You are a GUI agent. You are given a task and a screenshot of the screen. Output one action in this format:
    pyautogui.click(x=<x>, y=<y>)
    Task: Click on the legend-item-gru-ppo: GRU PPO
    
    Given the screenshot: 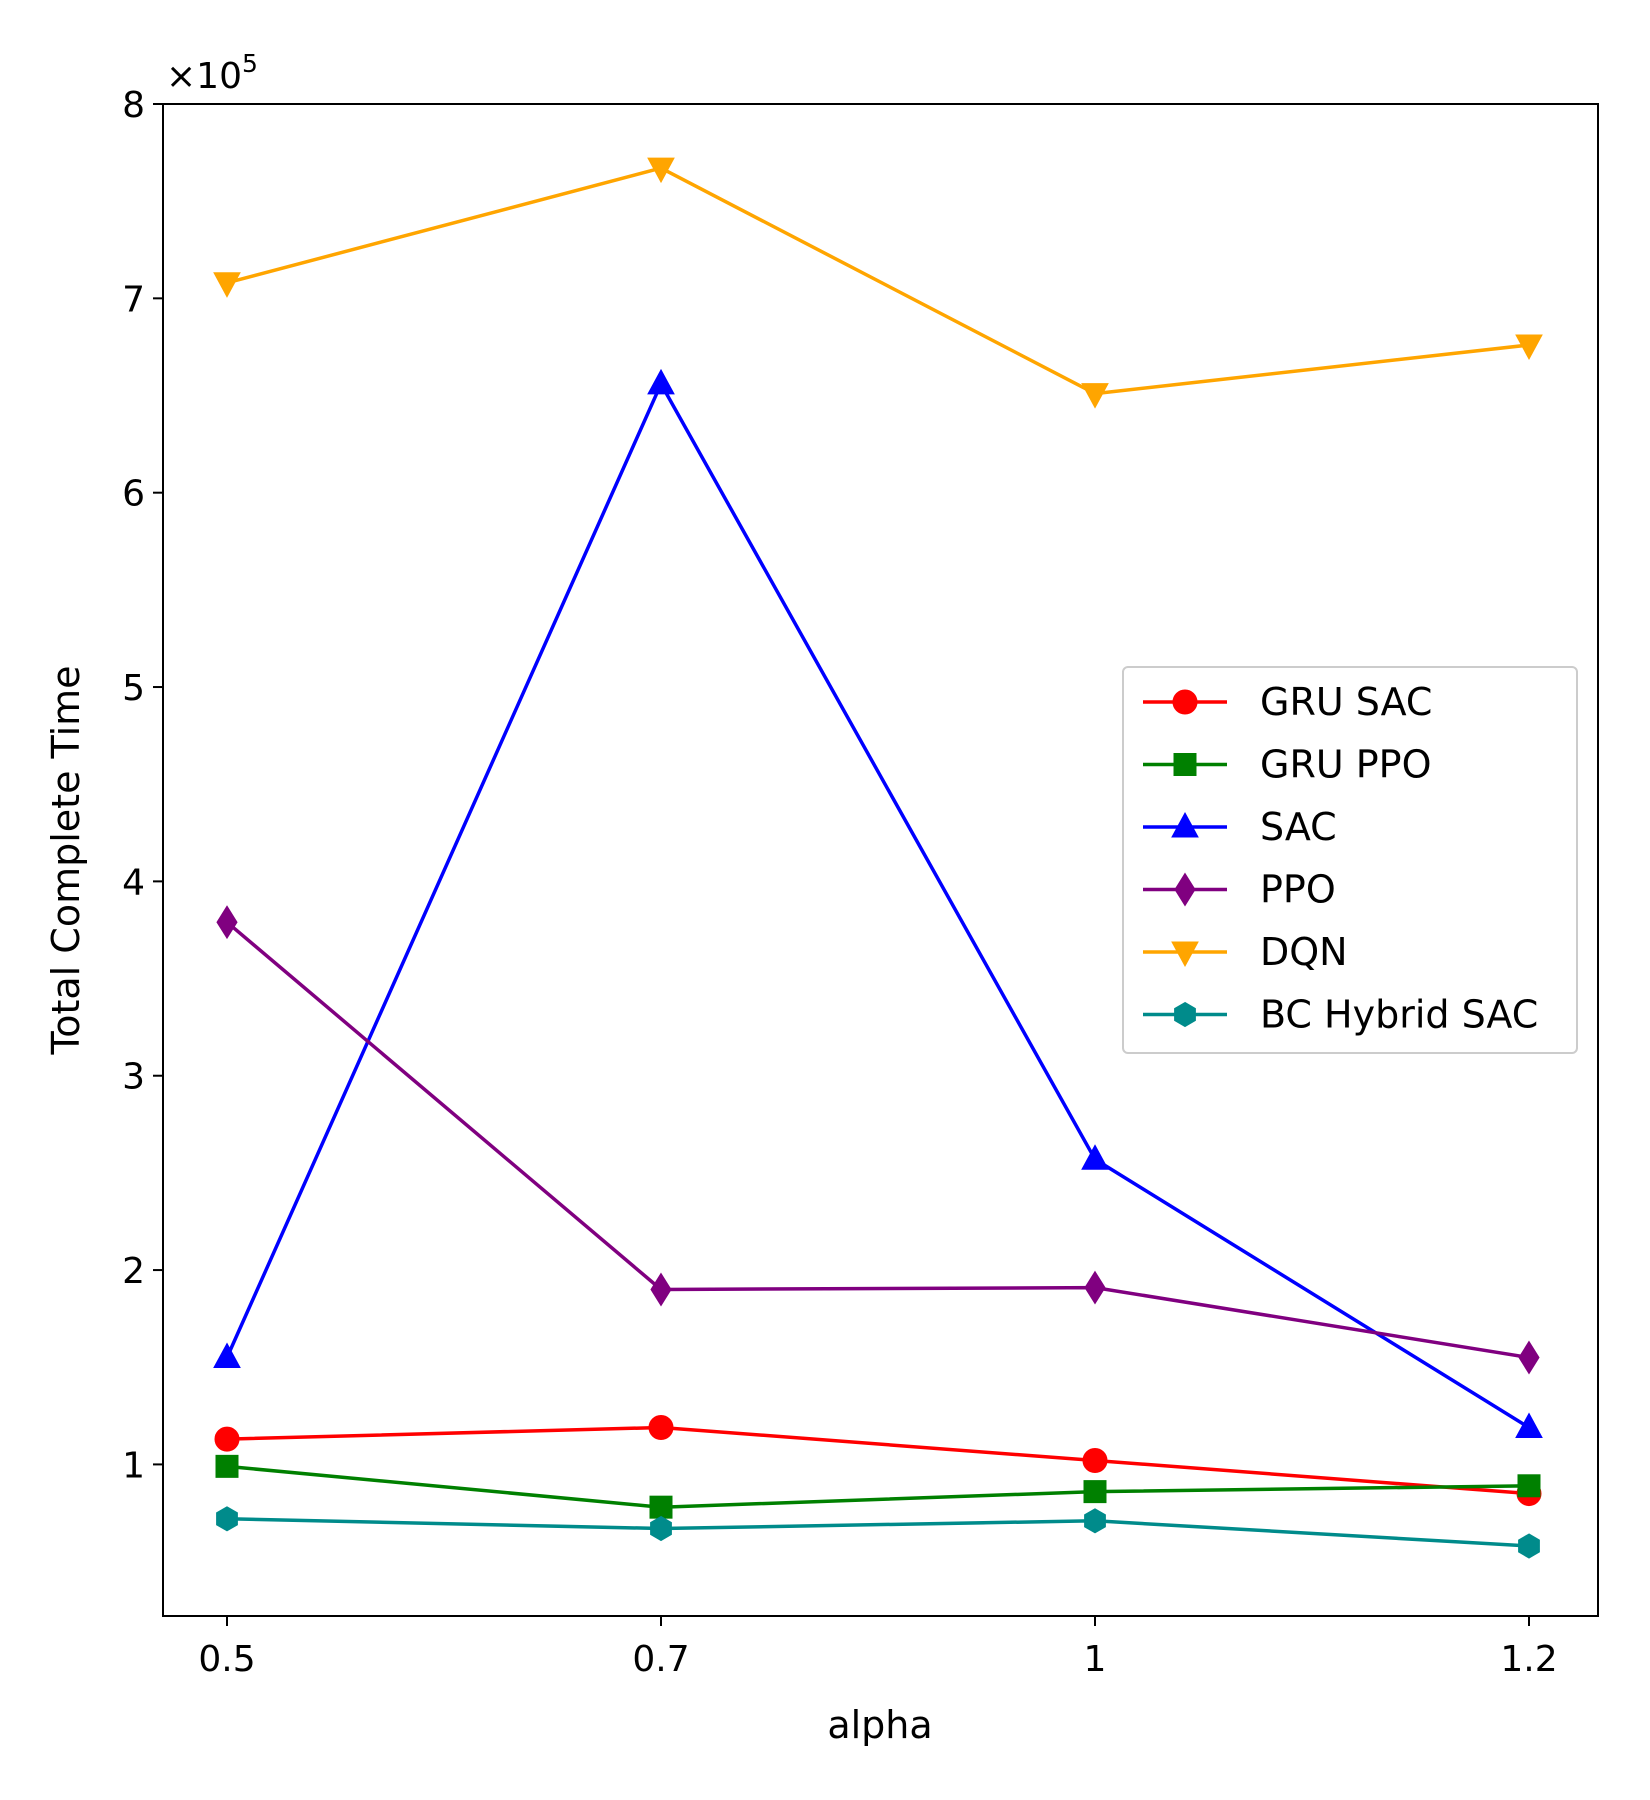 What is the action you would take?
    pyautogui.click(x=1287, y=765)
    